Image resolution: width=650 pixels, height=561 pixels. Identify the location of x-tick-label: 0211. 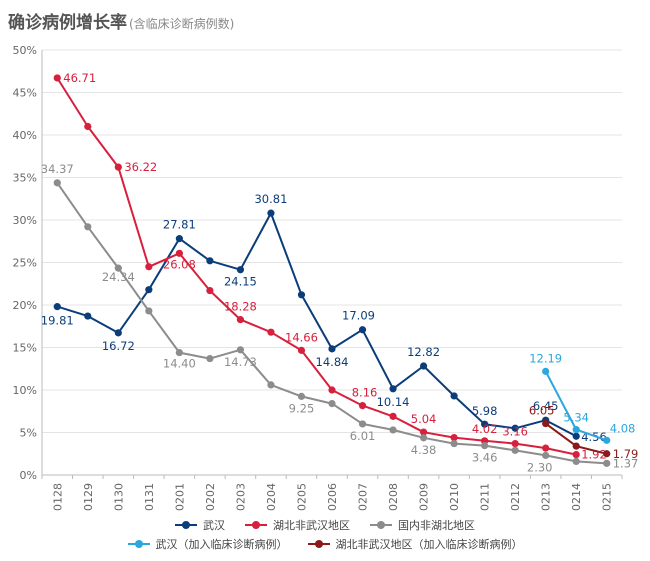
(485, 497).